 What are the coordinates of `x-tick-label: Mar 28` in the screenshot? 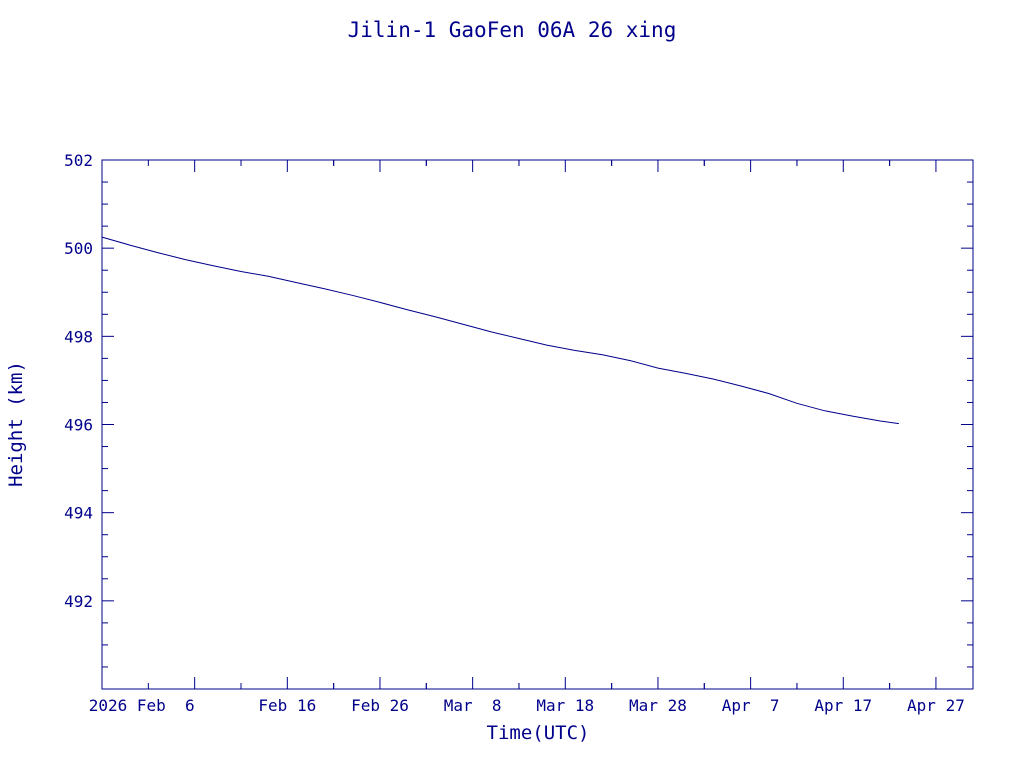 It's located at (658, 705).